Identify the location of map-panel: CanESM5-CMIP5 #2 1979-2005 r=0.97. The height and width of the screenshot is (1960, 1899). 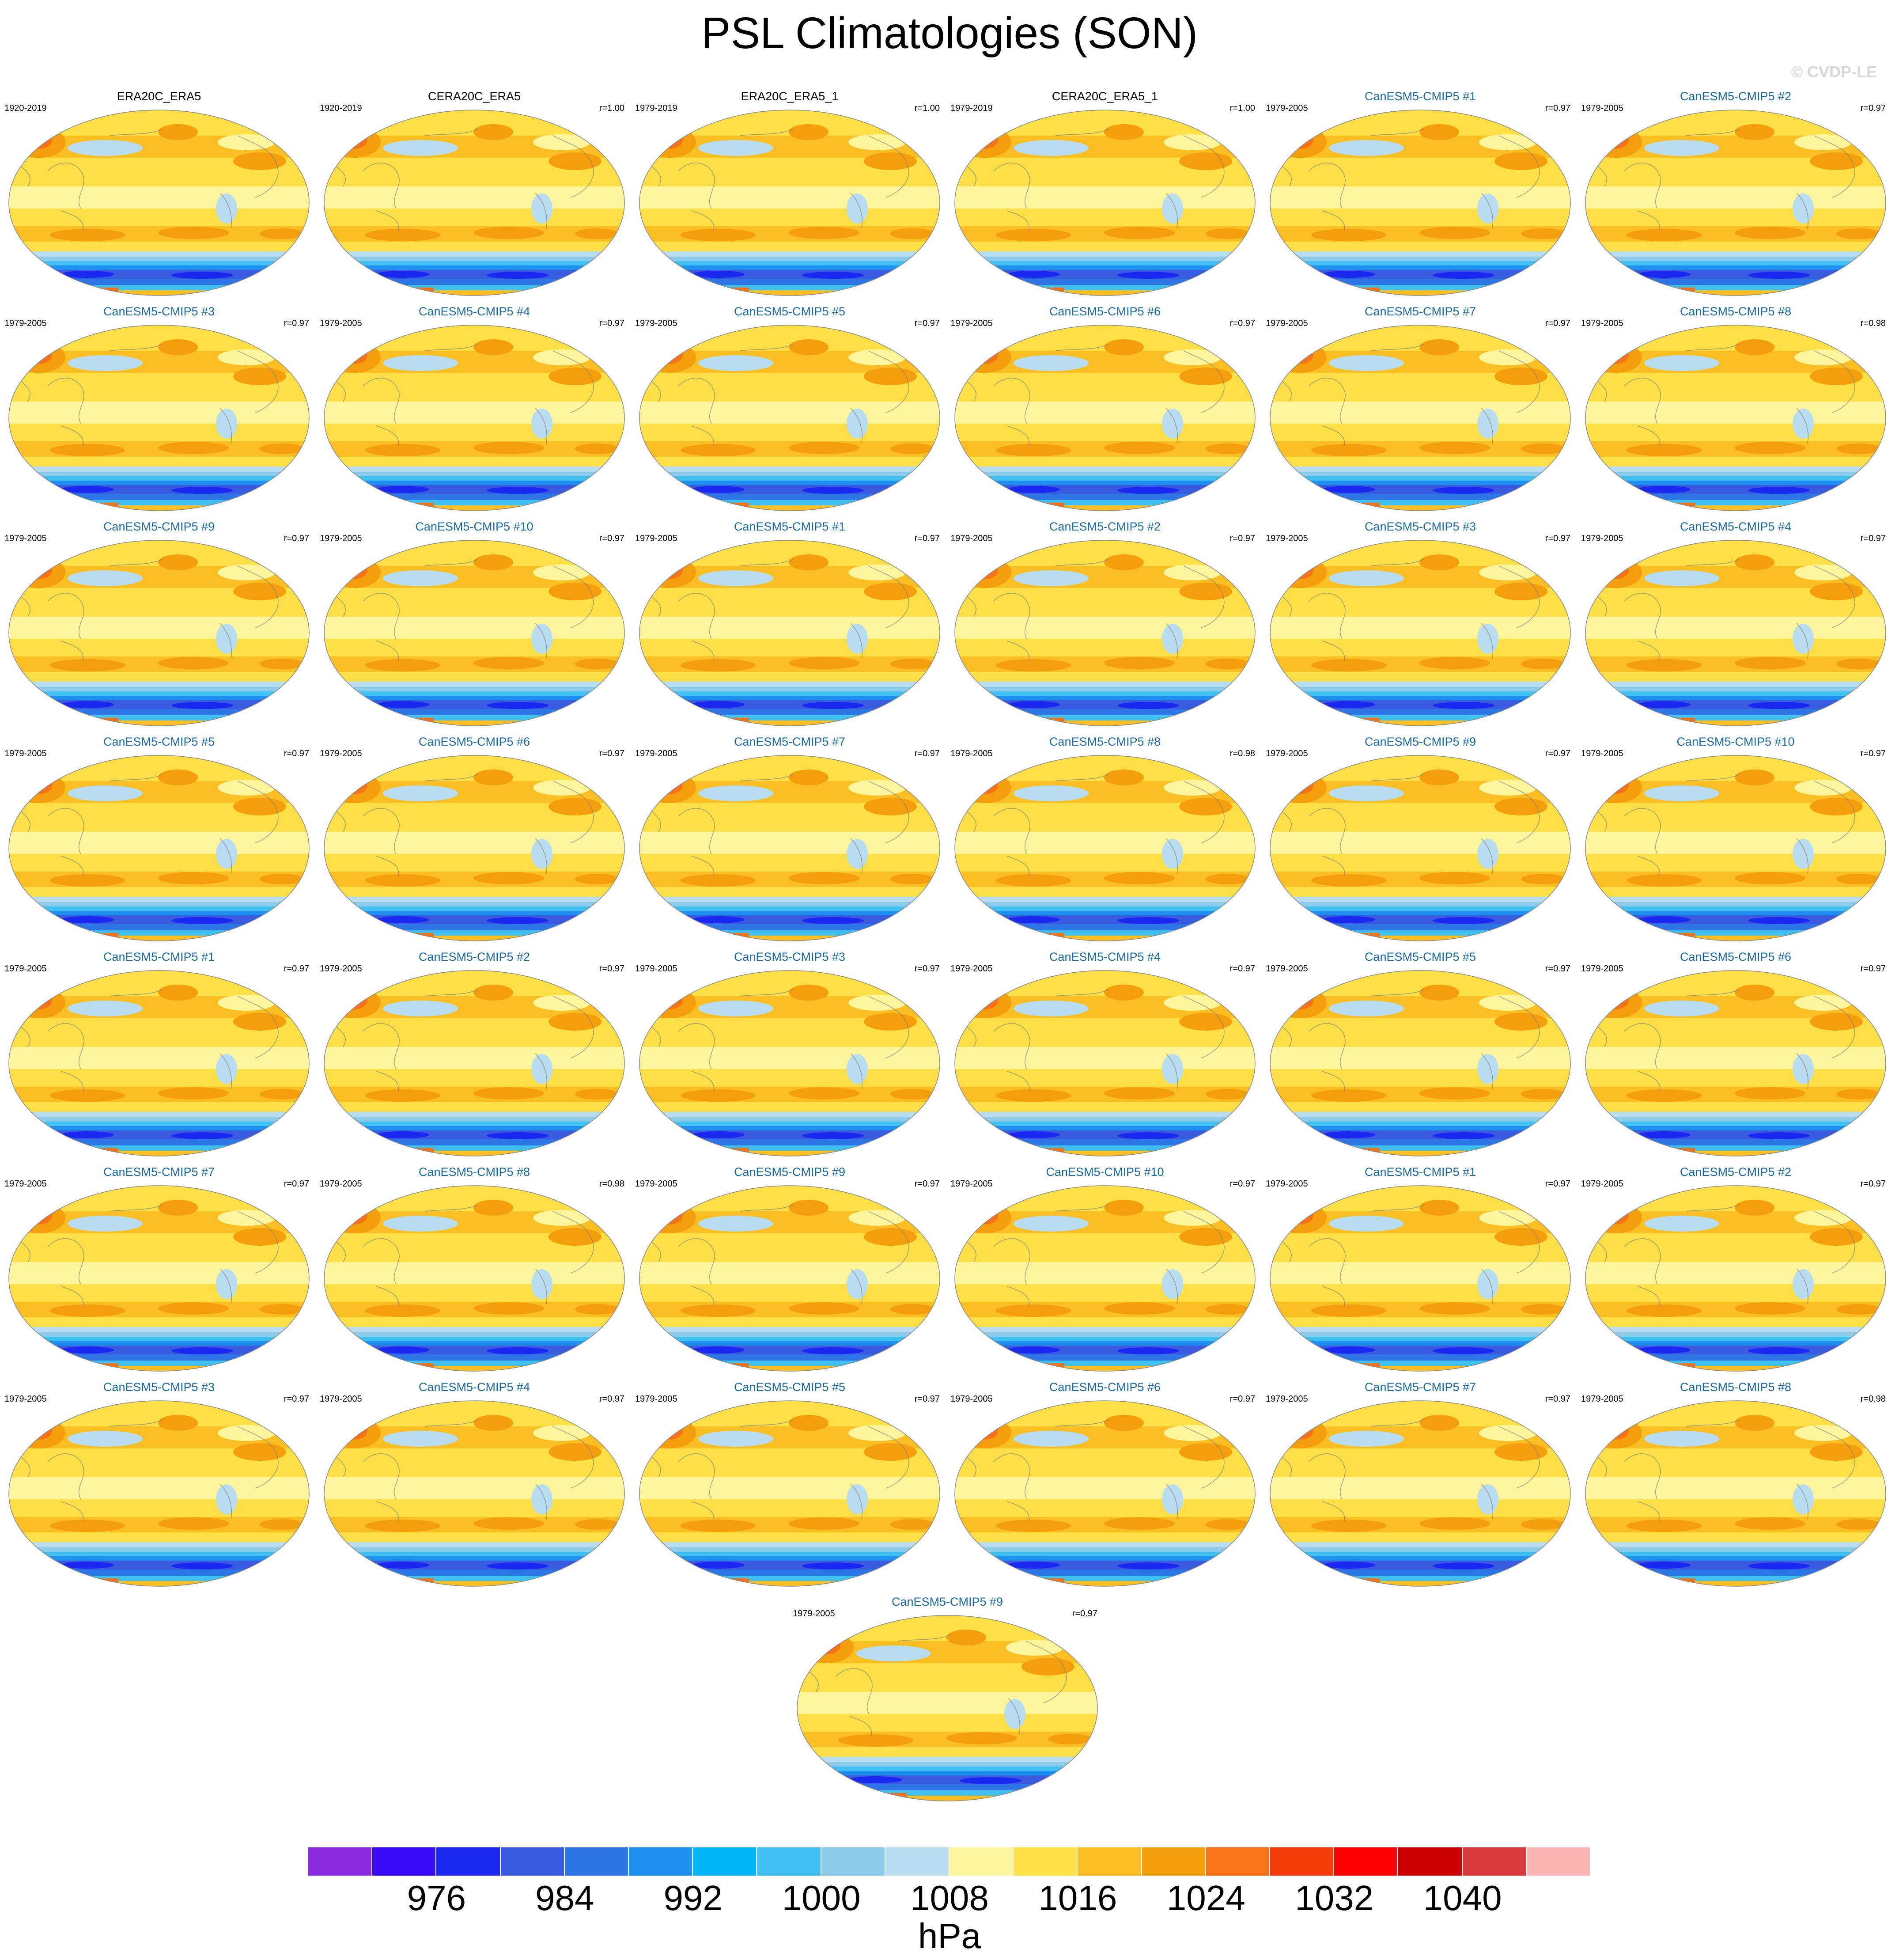
(1735, 194).